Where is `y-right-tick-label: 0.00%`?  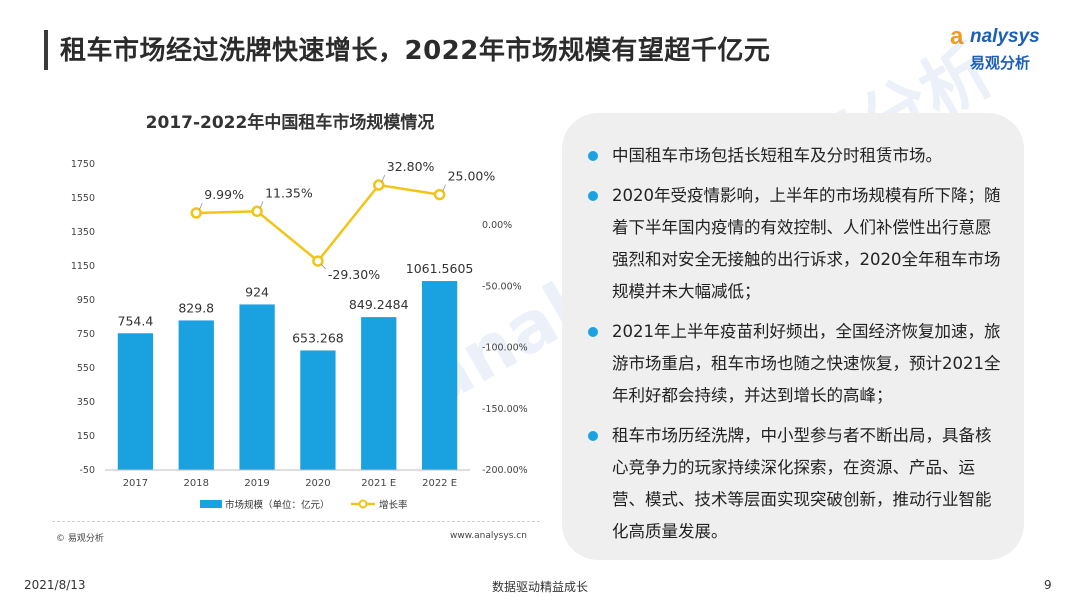
y-right-tick-label: 0.00% is located at coordinates (497, 225).